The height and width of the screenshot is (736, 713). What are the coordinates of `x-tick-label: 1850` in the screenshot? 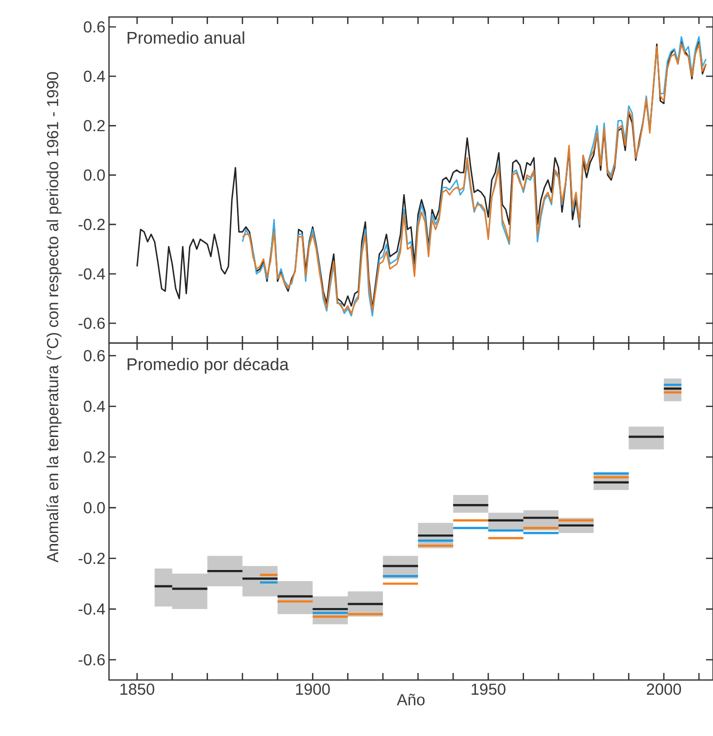 It's located at (137, 689).